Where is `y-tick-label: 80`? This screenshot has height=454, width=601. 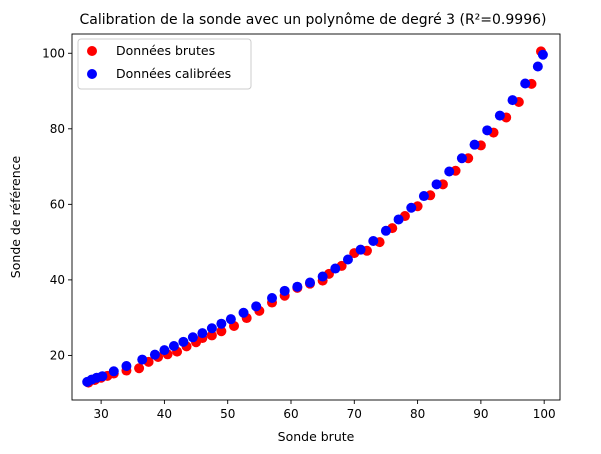 y-tick-label: 80 is located at coordinates (57, 129).